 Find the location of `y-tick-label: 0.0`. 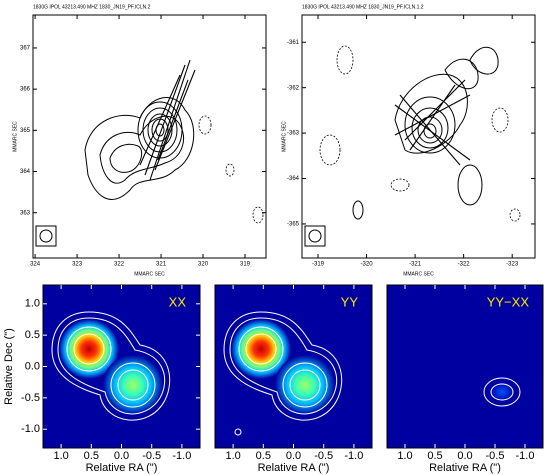

y-tick-label: 0.0 is located at coordinates (32, 366).